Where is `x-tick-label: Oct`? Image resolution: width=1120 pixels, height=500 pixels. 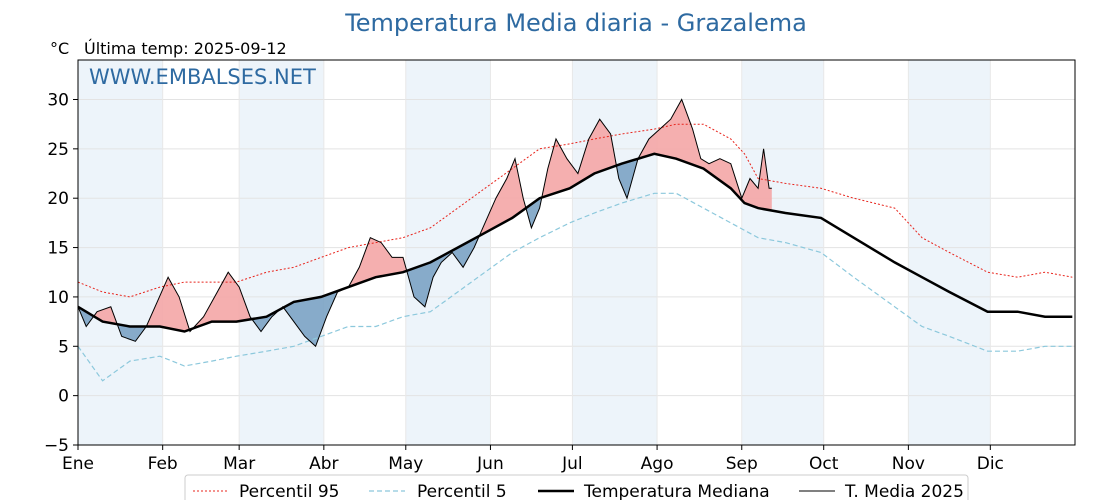 x-tick-label: Oct is located at coordinates (824, 464).